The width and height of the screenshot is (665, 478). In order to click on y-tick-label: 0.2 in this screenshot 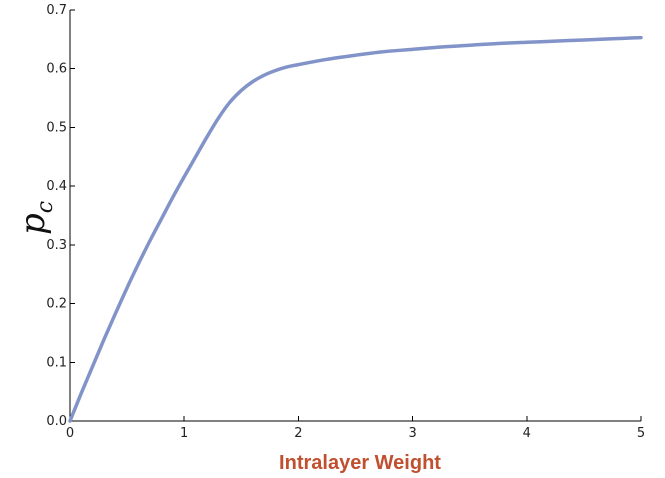, I will do `click(56, 304)`.